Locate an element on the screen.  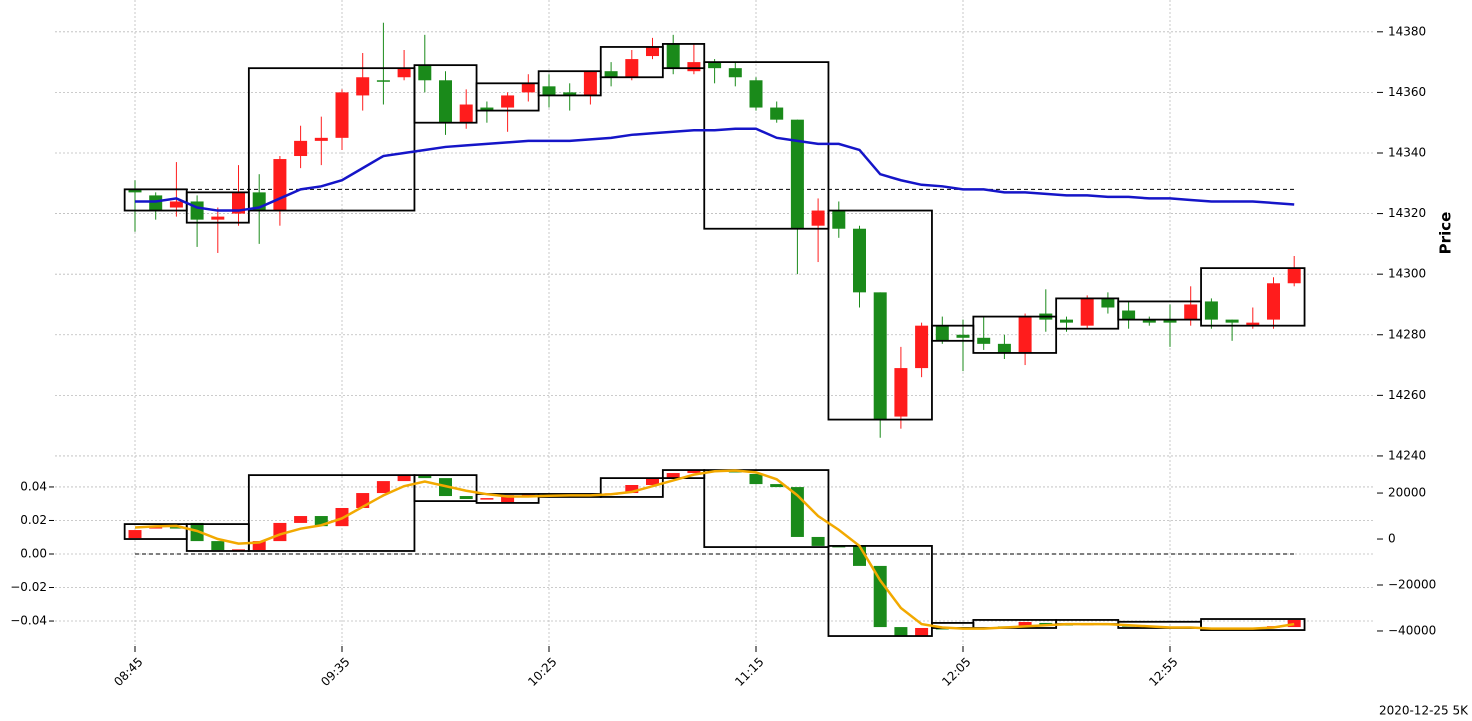
y-tick-label: 14280 is located at coordinates (1407, 334).